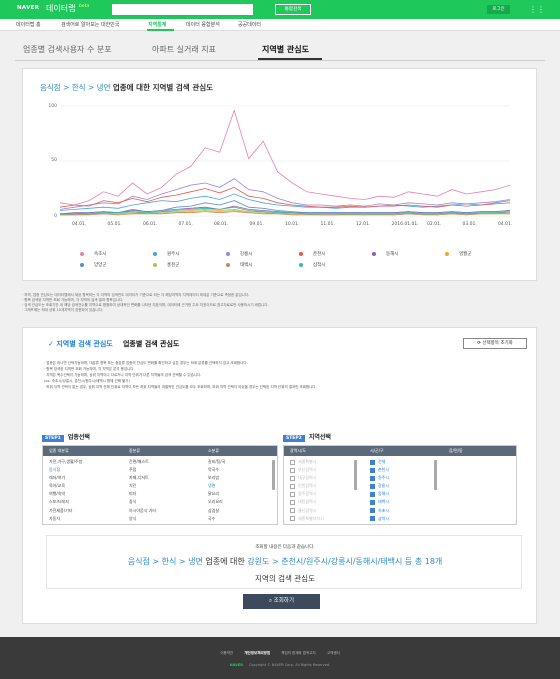 This screenshot has height=679, width=560. I want to click on list-item: 간편/패스트, so click(139, 461).